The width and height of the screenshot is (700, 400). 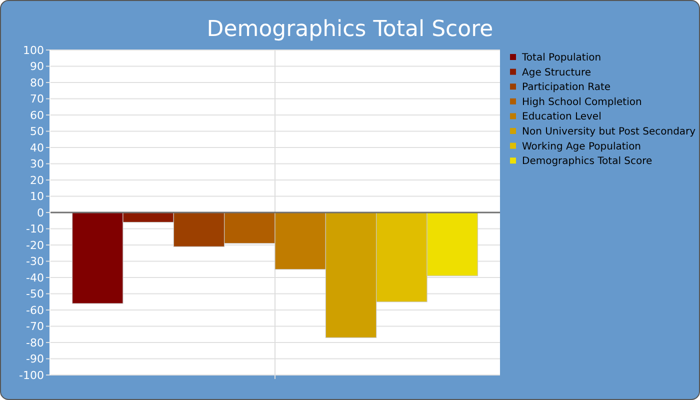 What do you see at coordinates (35, 229) in the screenshot?
I see `y-tick-label: -10` at bounding box center [35, 229].